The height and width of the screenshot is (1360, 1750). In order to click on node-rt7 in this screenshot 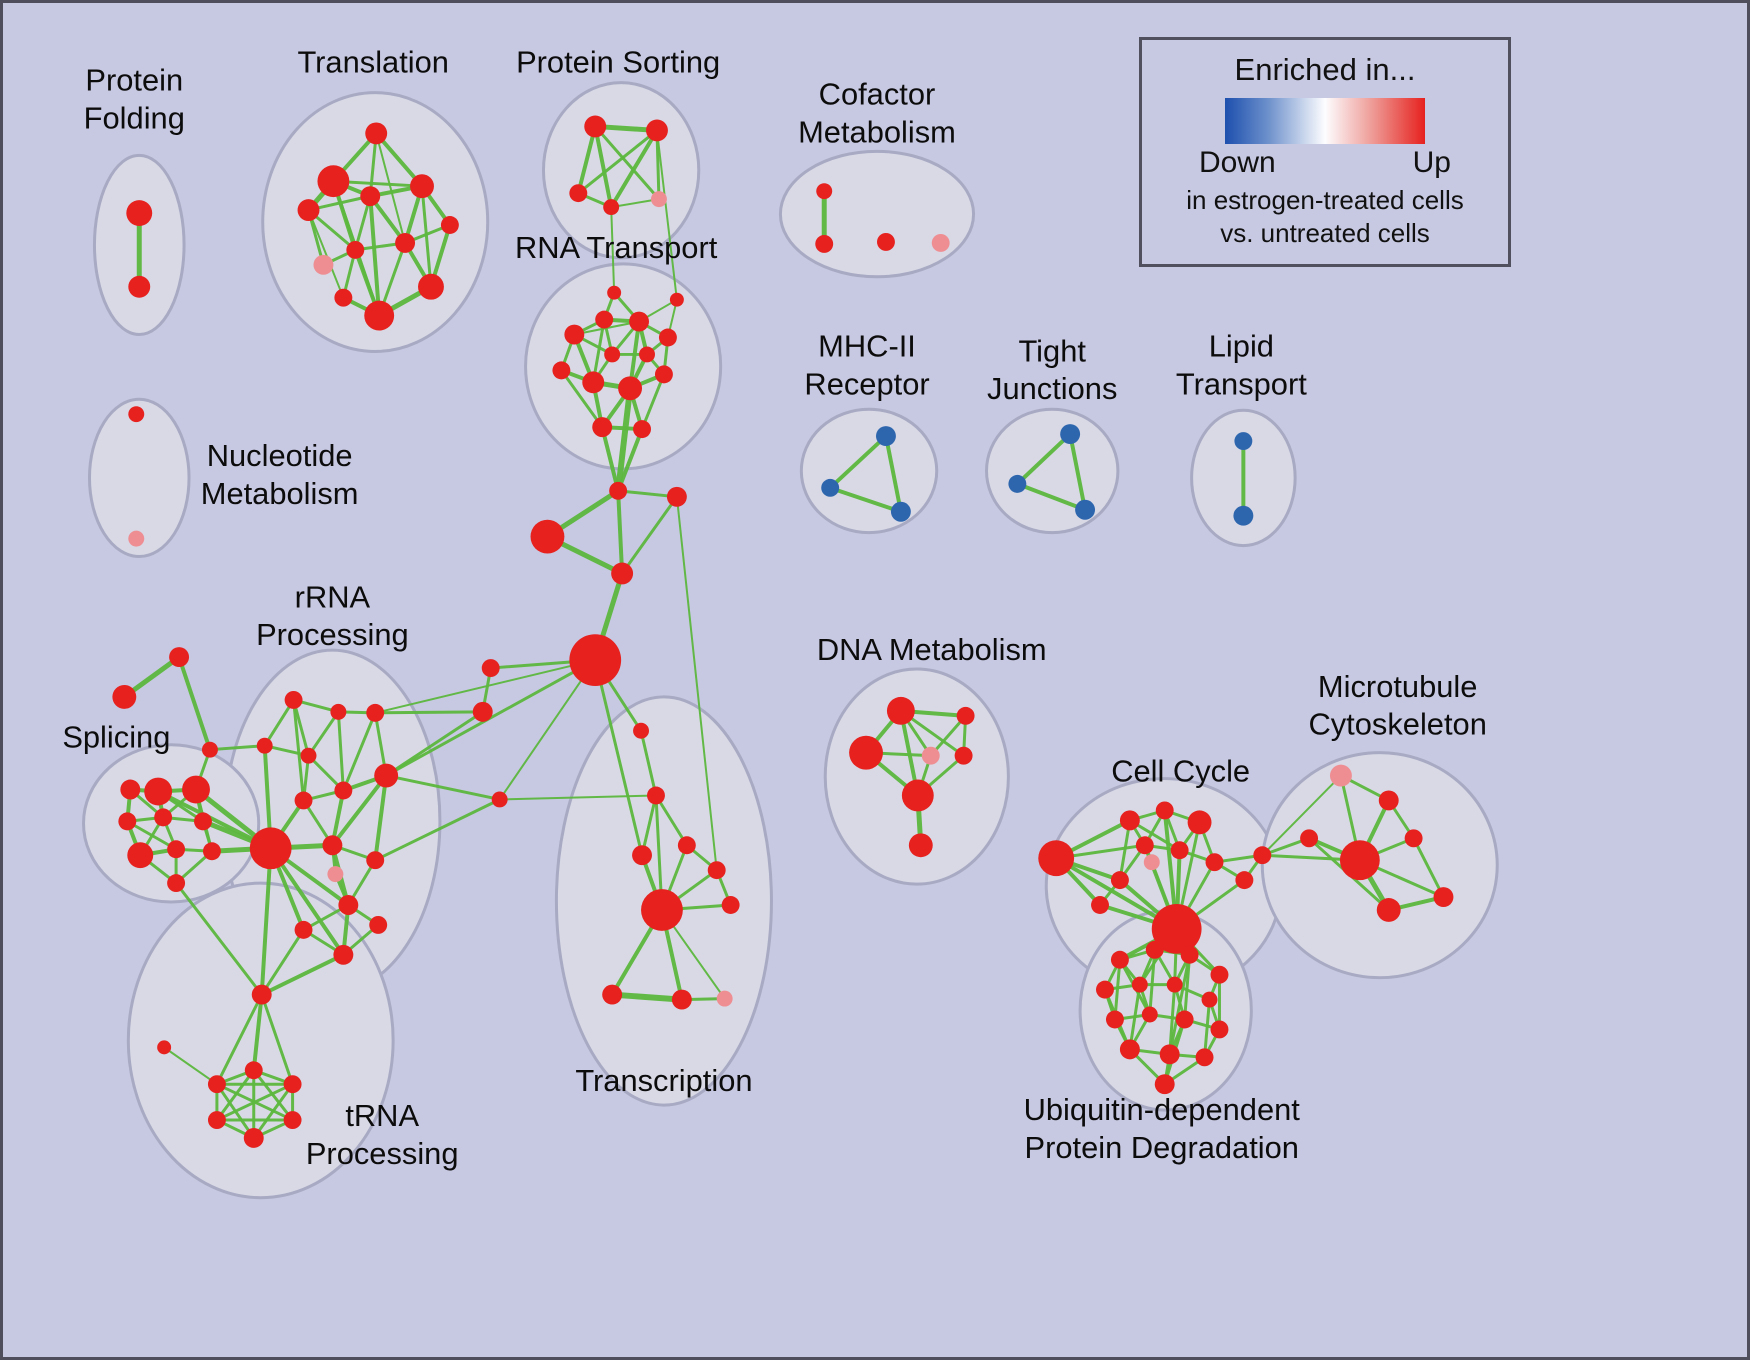, I will do `click(593, 382)`.